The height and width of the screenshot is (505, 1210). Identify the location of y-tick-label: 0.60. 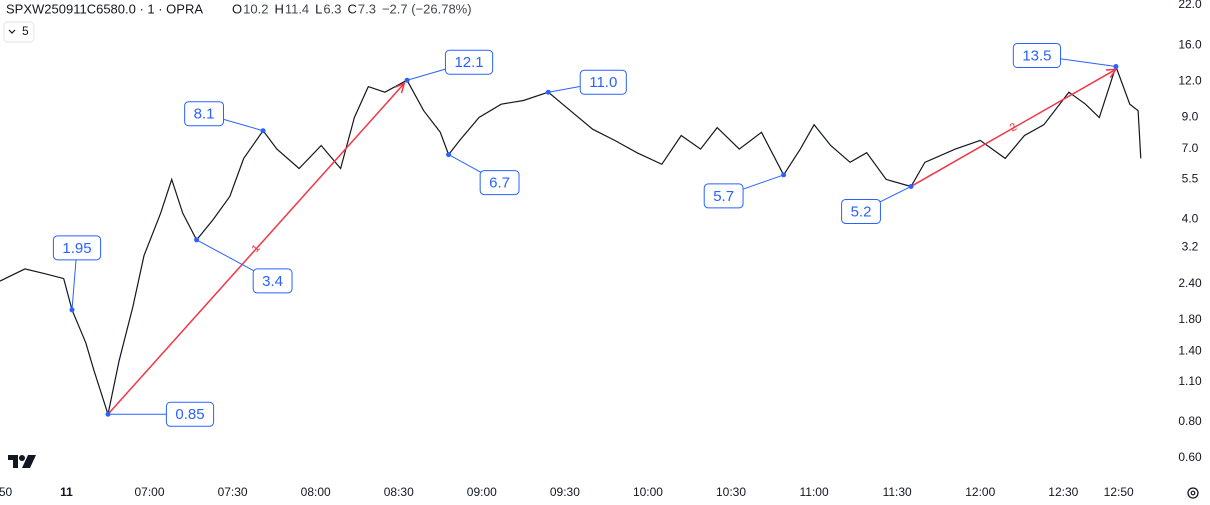
(1190, 457).